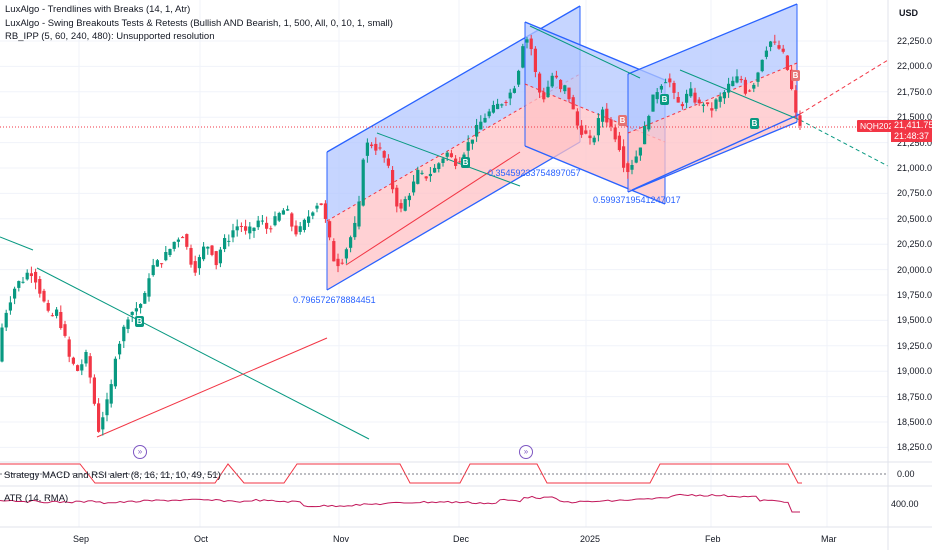 This screenshot has width=932, height=550. I want to click on last-price-tag: 21,411.75, so click(911, 125).